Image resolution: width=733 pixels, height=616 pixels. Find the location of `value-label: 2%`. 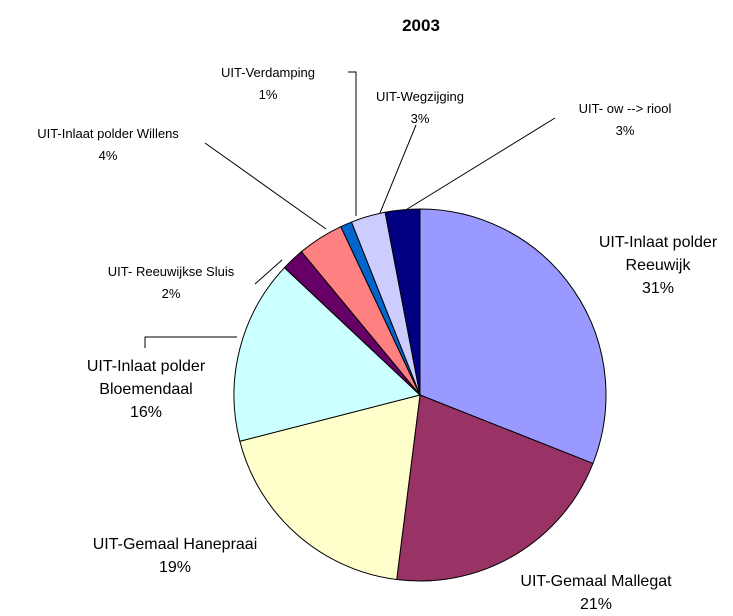

value-label: 2% is located at coordinates (171, 293).